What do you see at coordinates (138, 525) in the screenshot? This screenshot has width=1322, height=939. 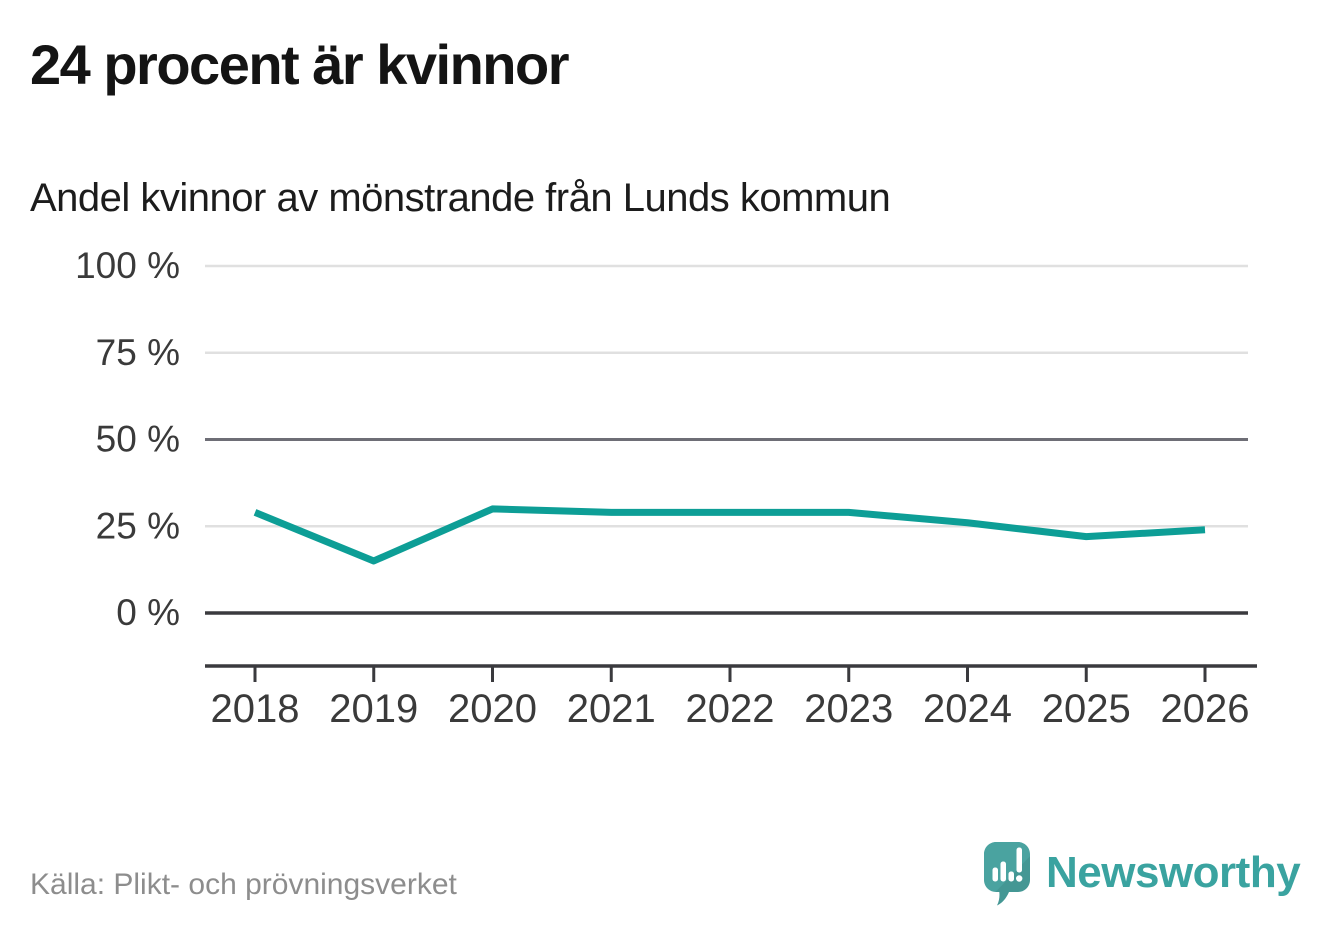 I see `y-tick-label: 25 %` at bounding box center [138, 525].